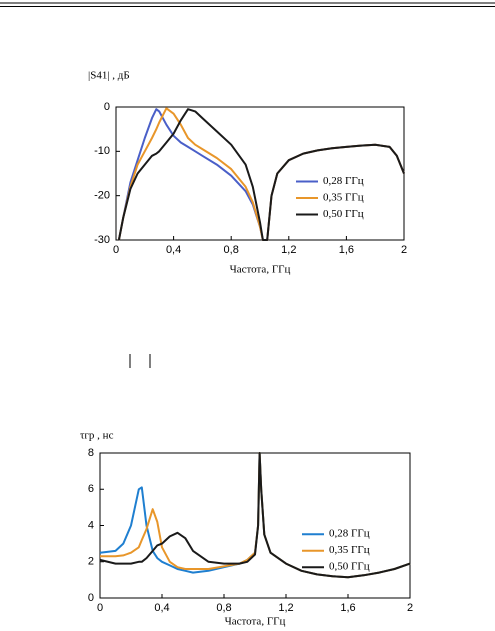 This screenshot has width=495, height=631. I want to click on y-tick-label: -20, so click(102, 196).